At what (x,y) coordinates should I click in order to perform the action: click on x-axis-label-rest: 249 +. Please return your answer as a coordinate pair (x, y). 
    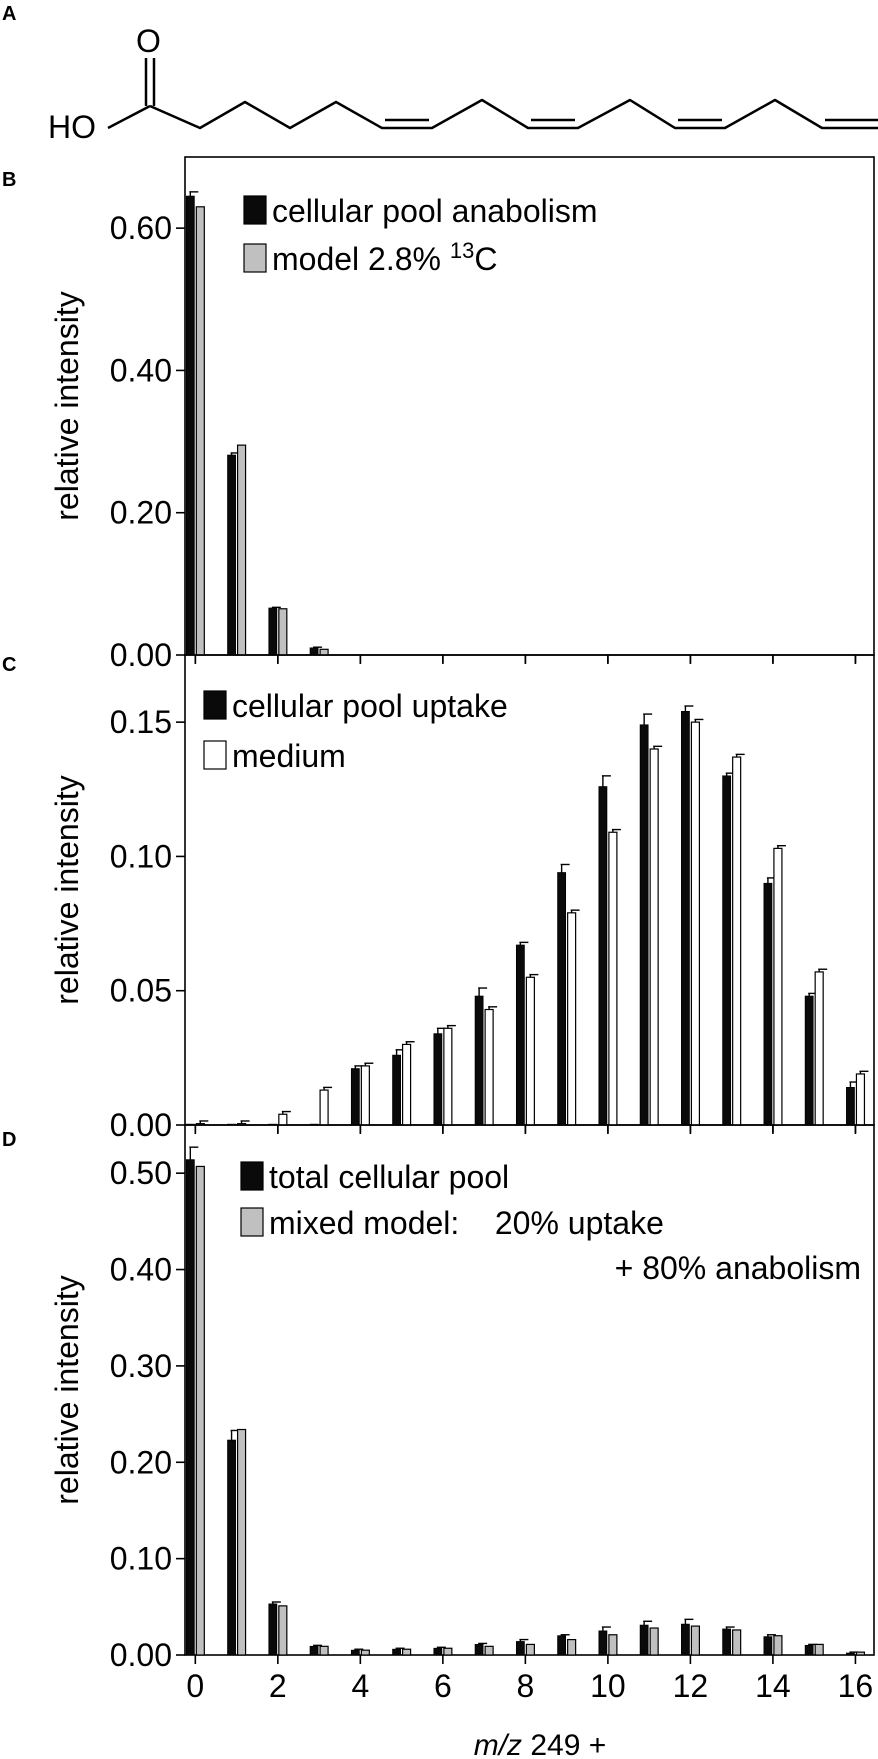
    Looking at the image, I should click on (564, 1744).